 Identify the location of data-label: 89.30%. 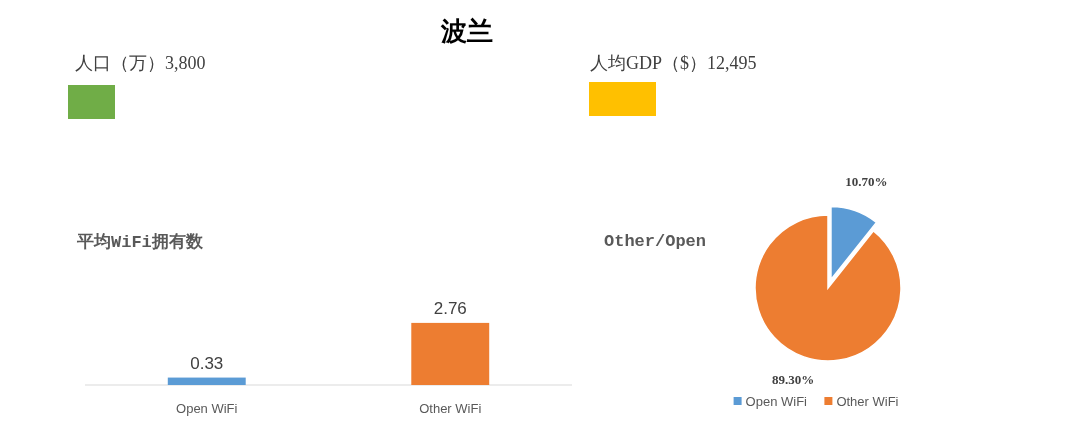
(793, 379).